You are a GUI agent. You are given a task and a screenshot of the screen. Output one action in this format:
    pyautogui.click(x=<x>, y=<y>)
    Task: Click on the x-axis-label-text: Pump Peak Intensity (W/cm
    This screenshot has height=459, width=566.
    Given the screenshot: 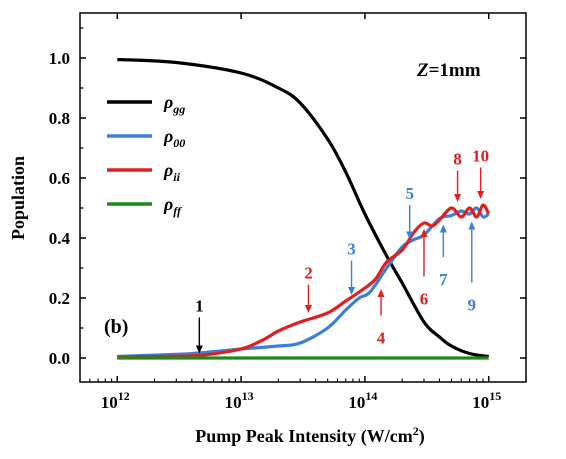 What is the action you would take?
    pyautogui.click(x=304, y=436)
    